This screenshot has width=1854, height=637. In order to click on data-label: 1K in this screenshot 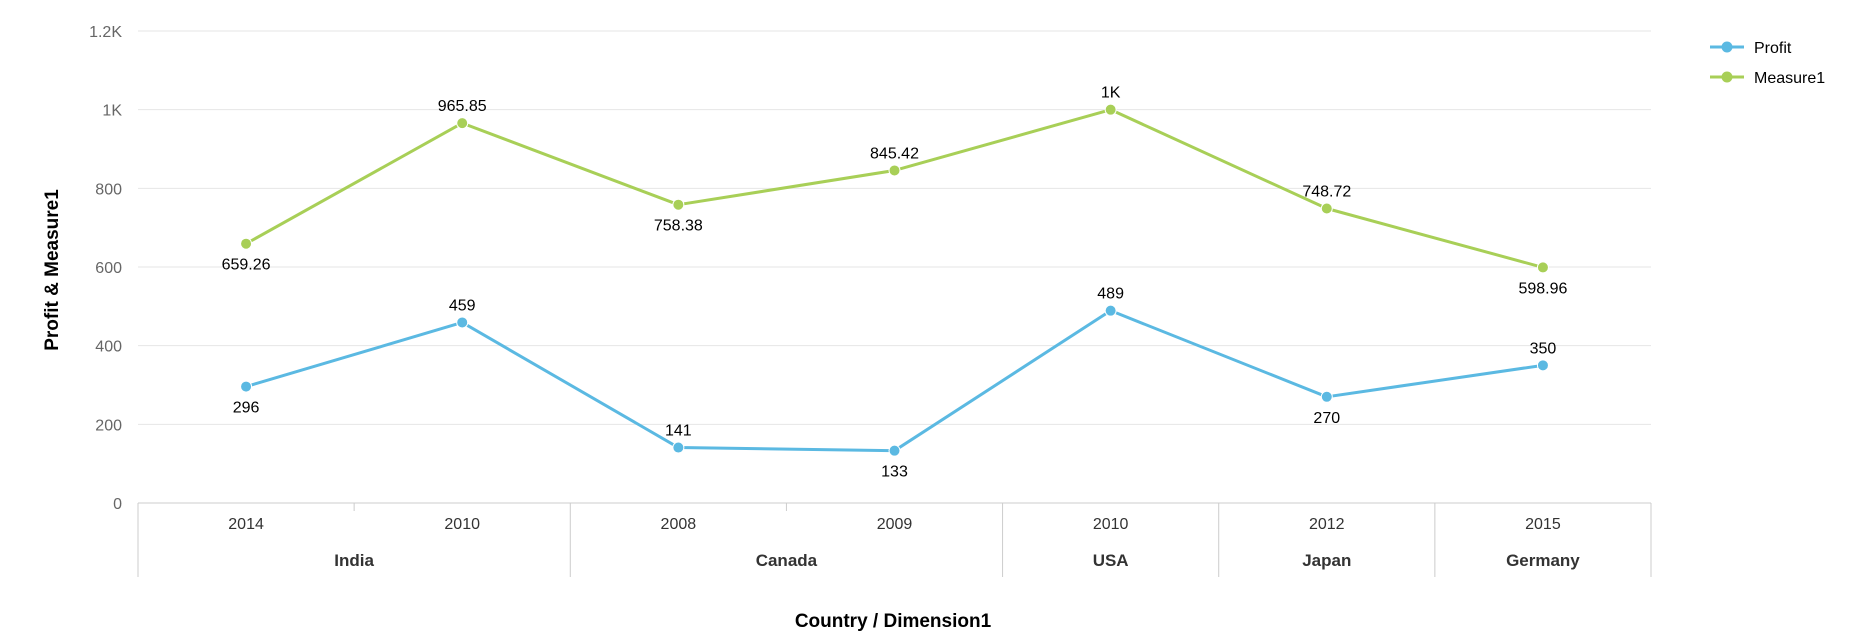, I will do `click(1111, 93)`.